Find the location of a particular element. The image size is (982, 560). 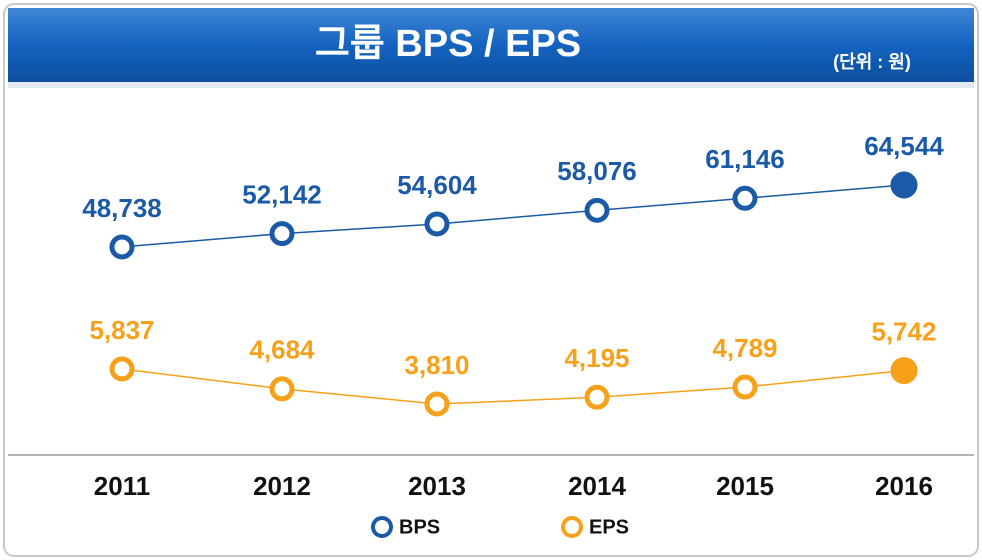

header is located at coordinates (491, 45).